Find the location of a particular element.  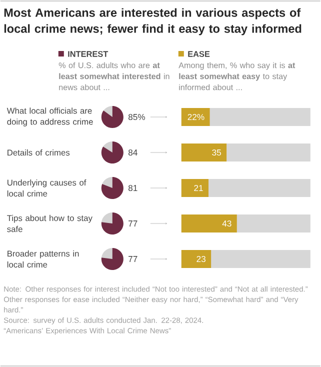

text: INTEREST is located at coordinates (88, 54).